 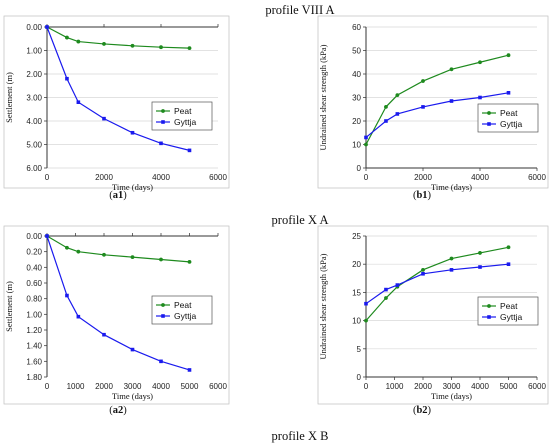 What do you see at coordinates (118, 410) in the screenshot?
I see `panel-label: (a2)` at bounding box center [118, 410].